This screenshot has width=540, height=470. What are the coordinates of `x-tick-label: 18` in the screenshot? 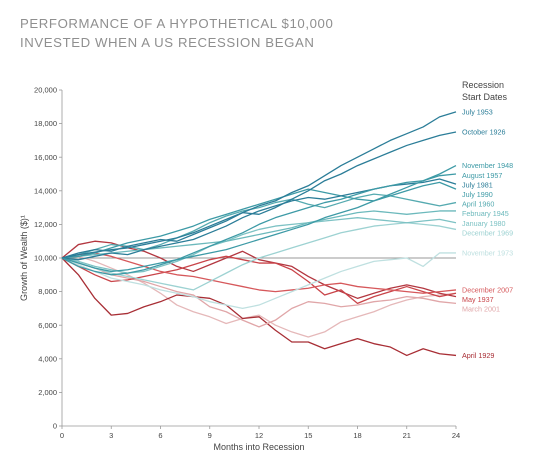 It's located at (357, 435).